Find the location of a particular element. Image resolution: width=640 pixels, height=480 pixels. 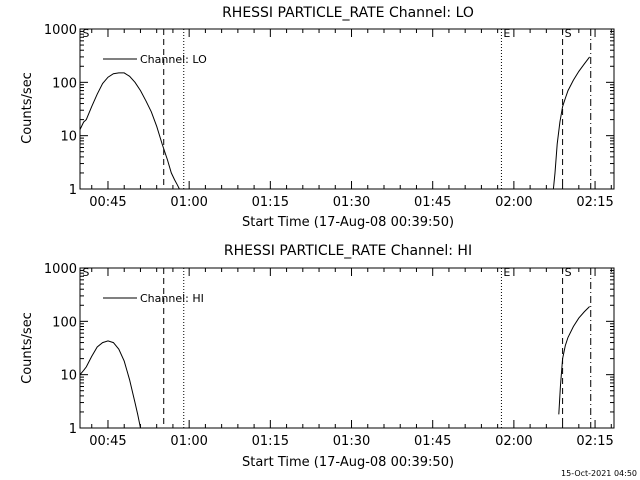

legend-label: Channel: LO is located at coordinates (173, 59).